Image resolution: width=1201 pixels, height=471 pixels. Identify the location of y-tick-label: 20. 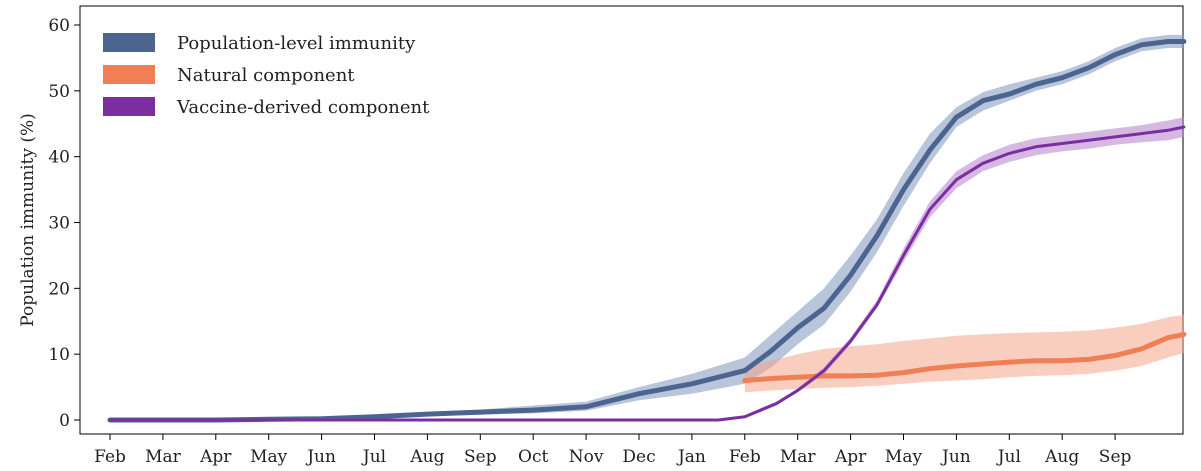
(59, 289).